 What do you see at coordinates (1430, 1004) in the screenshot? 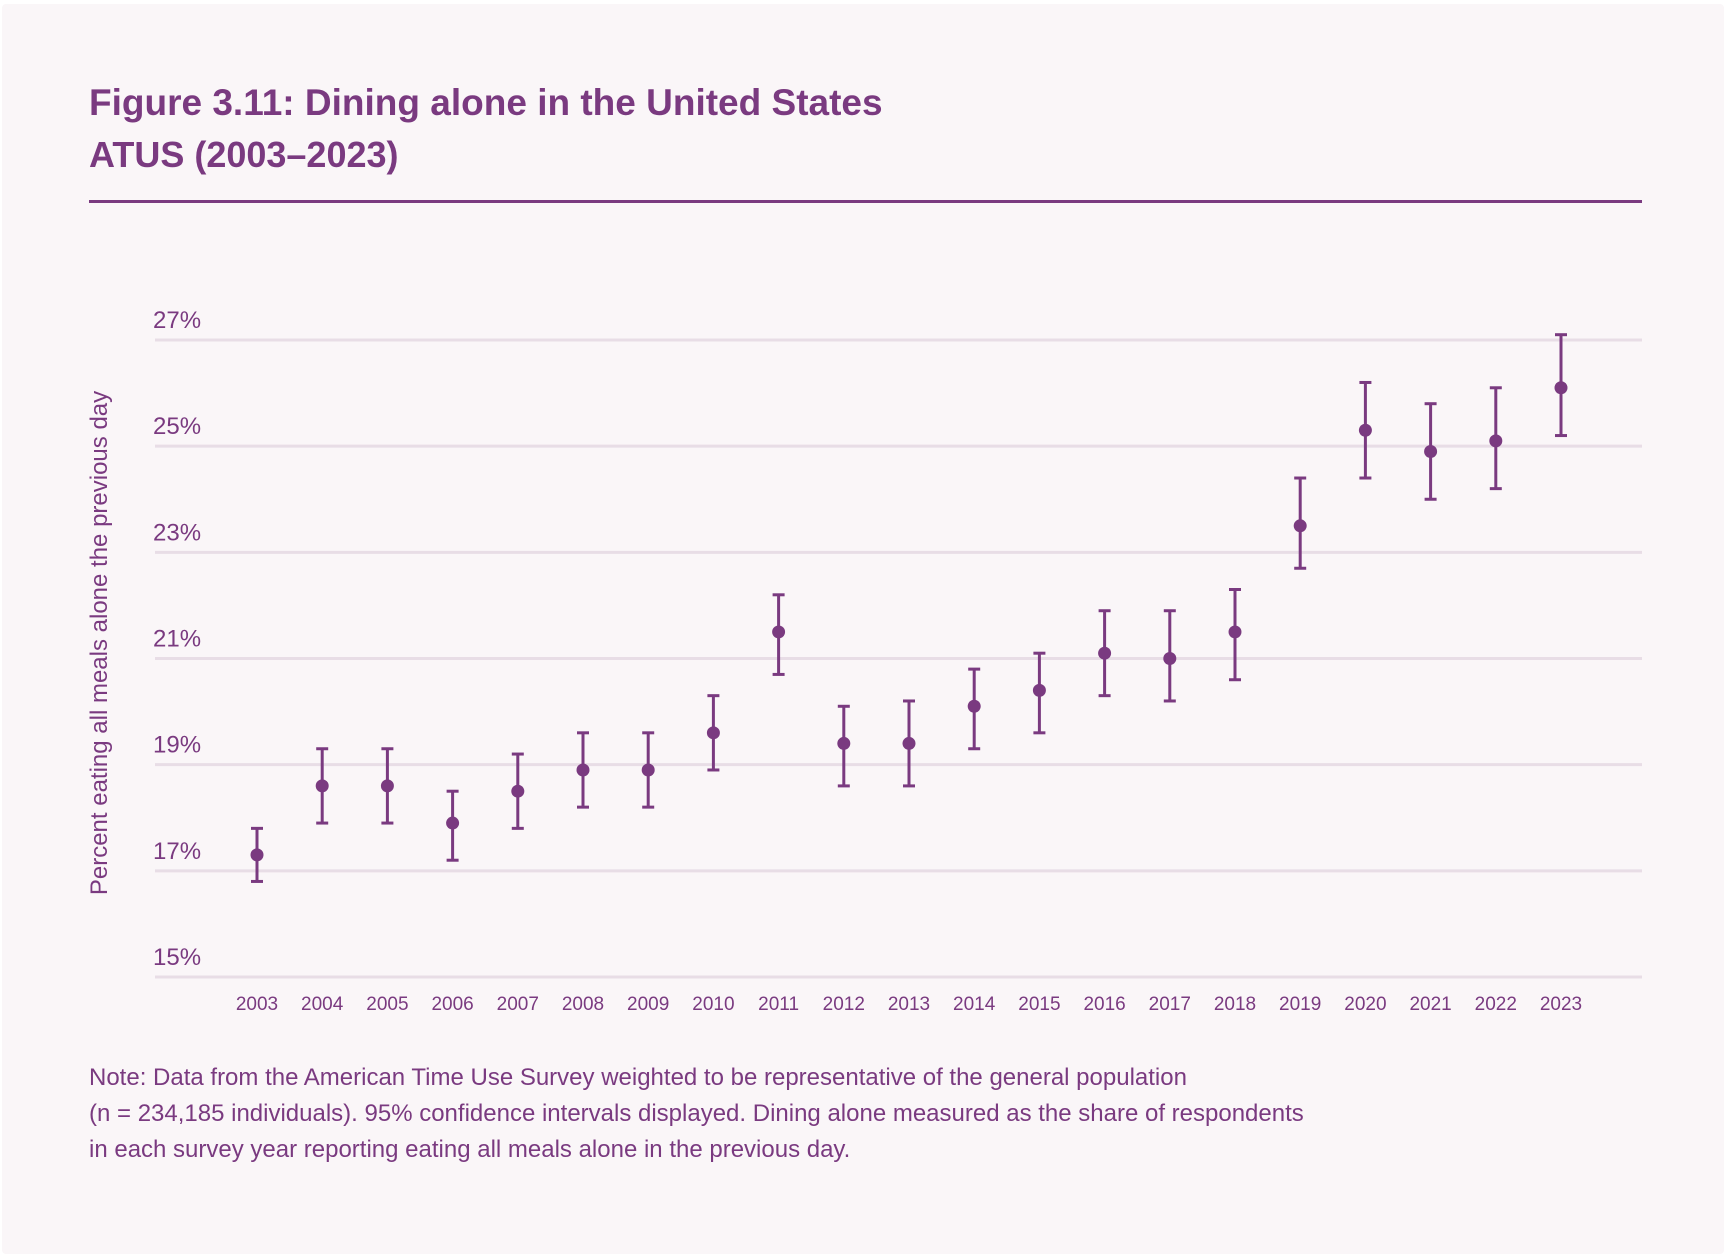
I see `x-tick-label: 2021` at bounding box center [1430, 1004].